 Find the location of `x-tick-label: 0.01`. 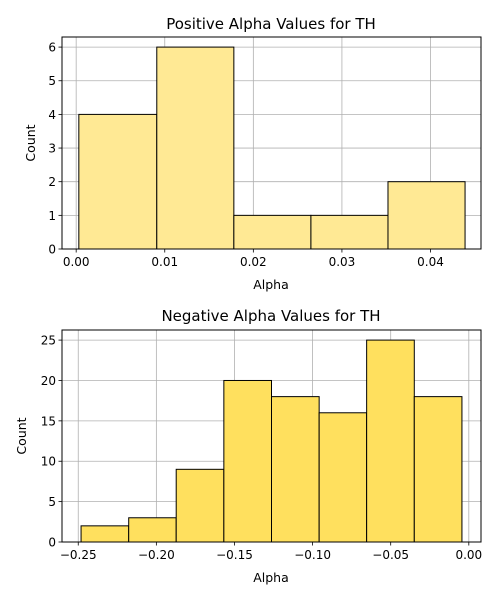

x-tick-label: 0.01 is located at coordinates (164, 262).